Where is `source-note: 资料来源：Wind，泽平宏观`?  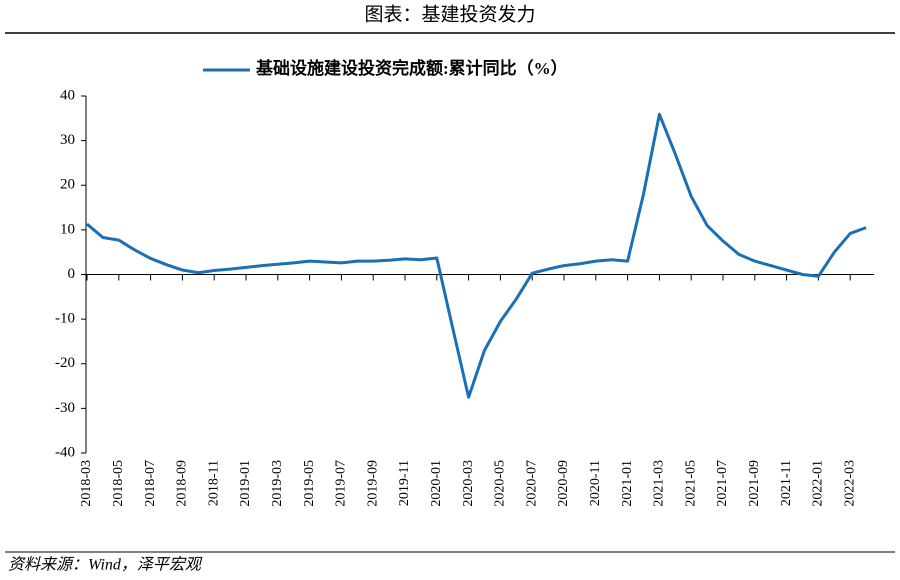
source-note: 资料来源：Wind，泽平宏观 is located at coordinates (105, 565).